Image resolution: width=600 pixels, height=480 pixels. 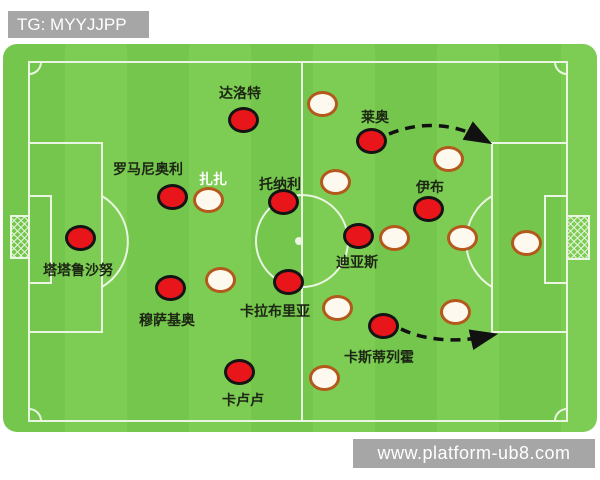 What do you see at coordinates (474, 453) in the screenshot?
I see `watermark: www.platform-ub8.com` at bounding box center [474, 453].